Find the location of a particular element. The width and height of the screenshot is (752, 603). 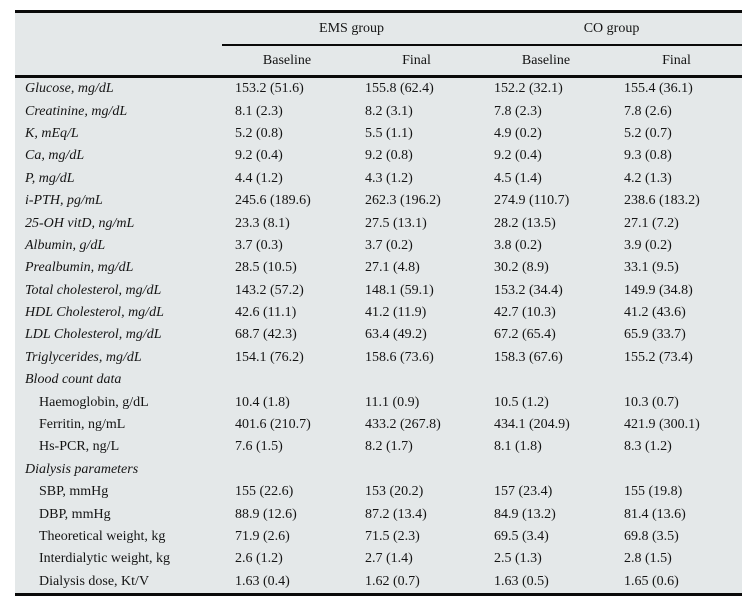

row-label: Glucose, mg/dL is located at coordinates (69, 89).